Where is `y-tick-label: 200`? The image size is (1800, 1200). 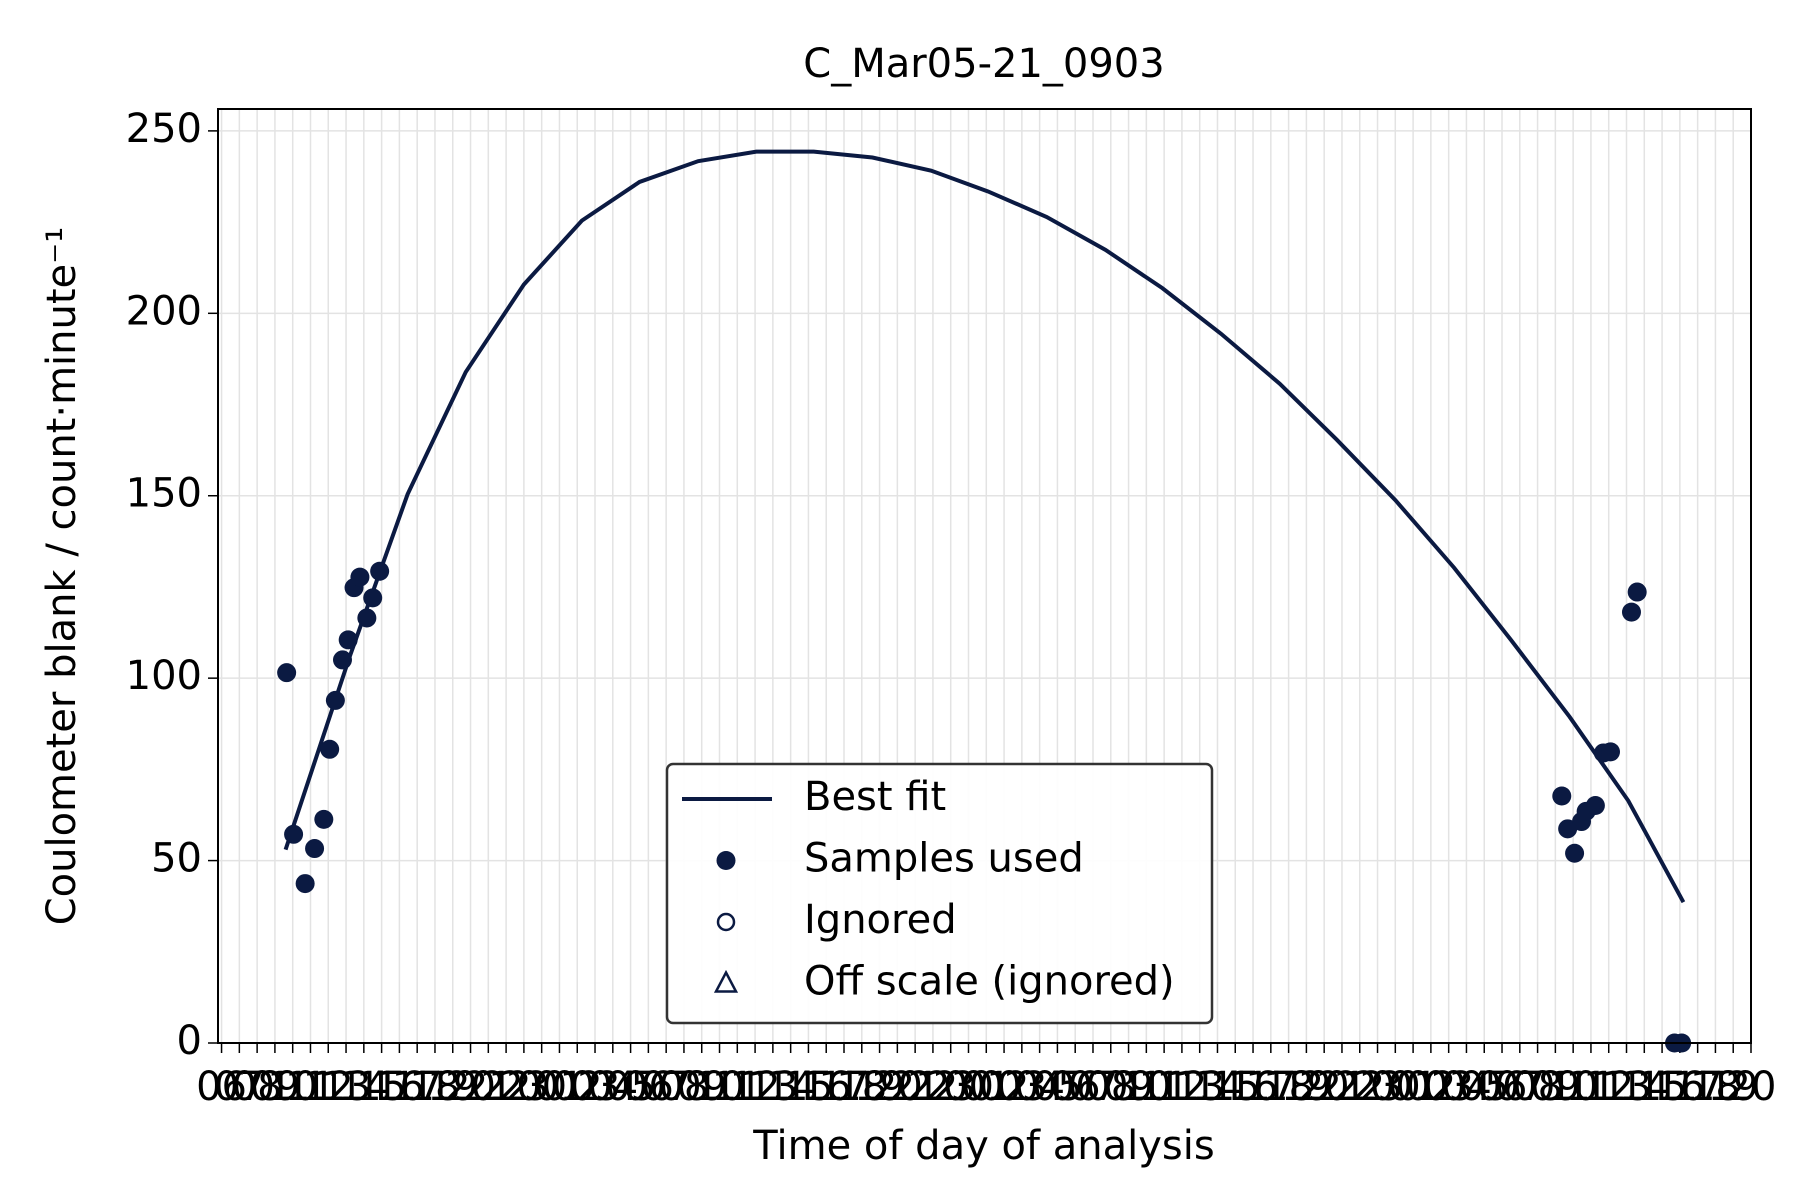 y-tick-label: 200 is located at coordinates (164, 311).